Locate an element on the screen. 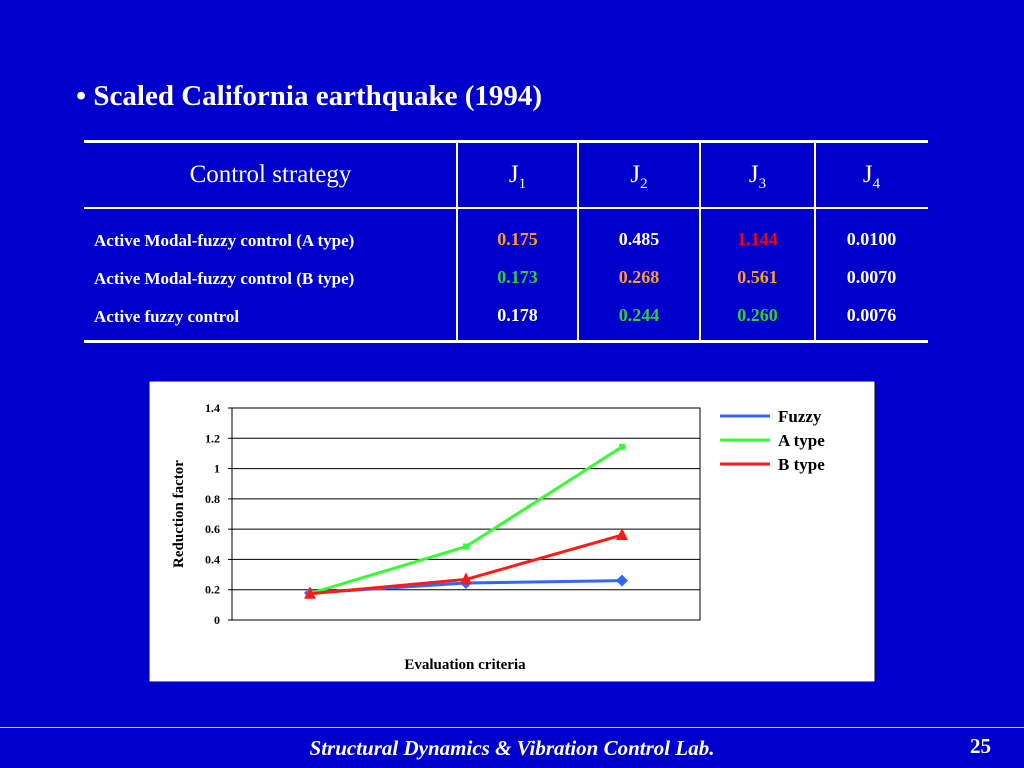  header-cell: J2 is located at coordinates (639, 177).